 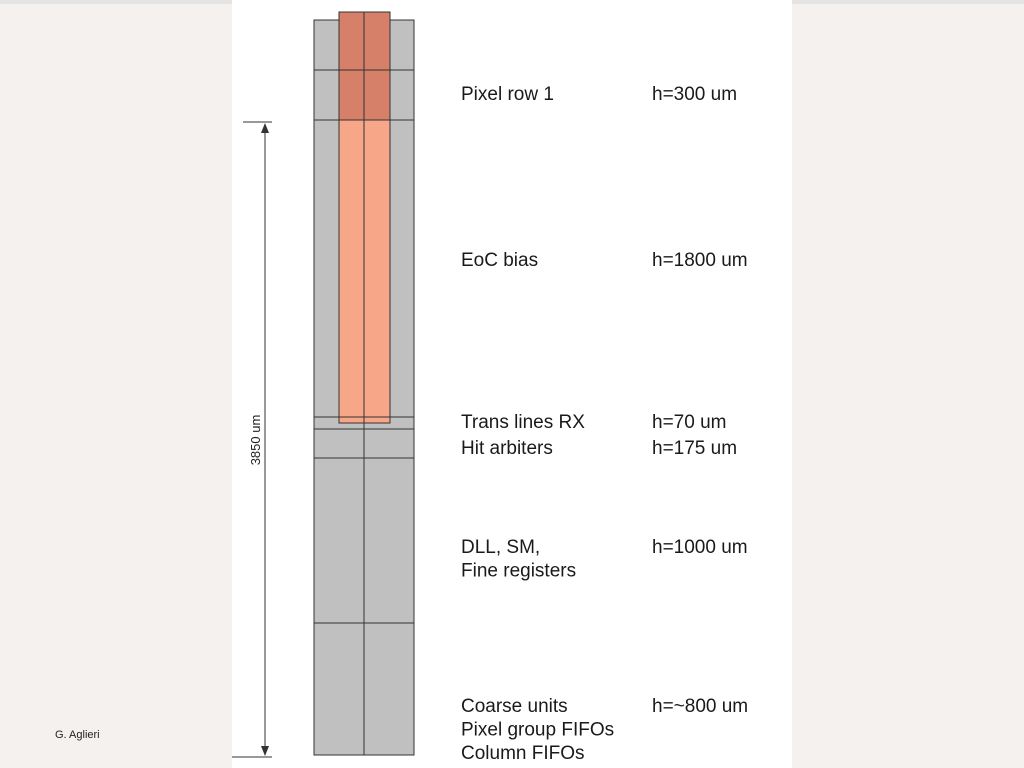 What do you see at coordinates (700, 706) in the screenshot?
I see `row-height: h=~800 um` at bounding box center [700, 706].